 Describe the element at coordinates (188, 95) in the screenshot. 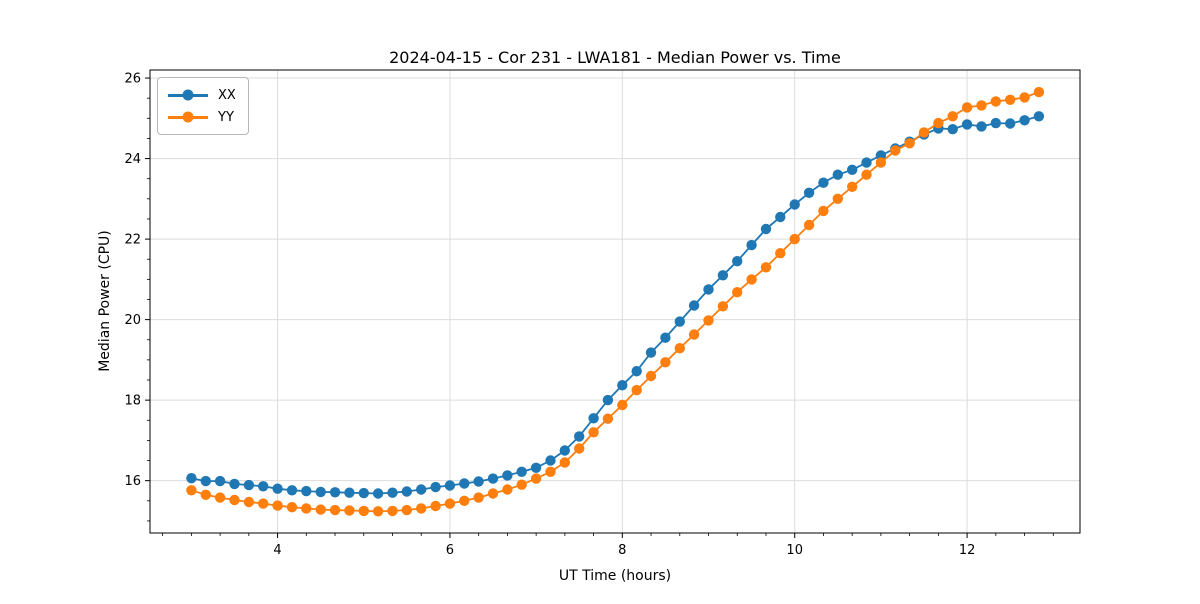

I see `xx-series-marker-icon` at that location.